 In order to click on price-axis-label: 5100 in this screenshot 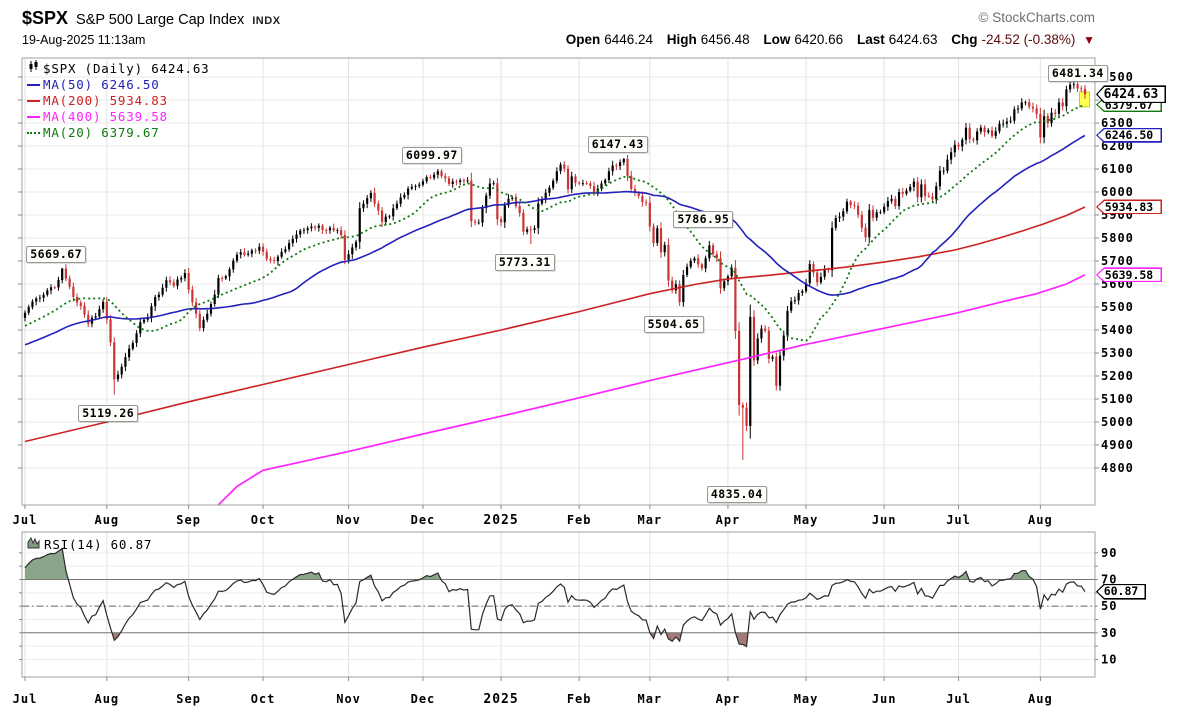, I will do `click(1117, 399)`.